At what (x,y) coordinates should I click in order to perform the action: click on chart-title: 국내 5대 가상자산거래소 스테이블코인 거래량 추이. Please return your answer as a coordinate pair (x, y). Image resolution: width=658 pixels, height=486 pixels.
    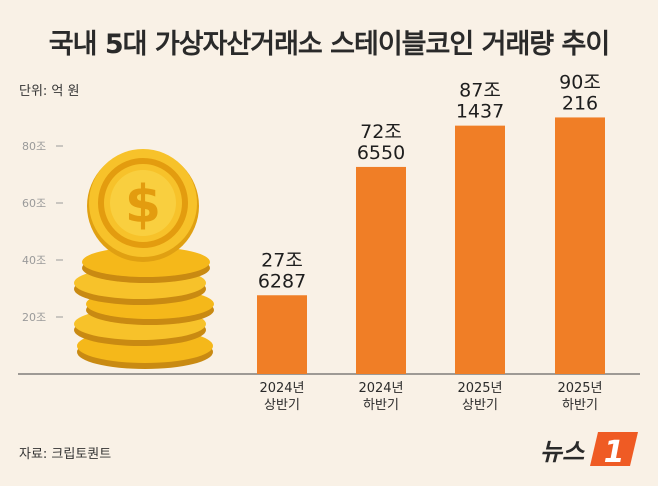
    Looking at the image, I should click on (329, 44).